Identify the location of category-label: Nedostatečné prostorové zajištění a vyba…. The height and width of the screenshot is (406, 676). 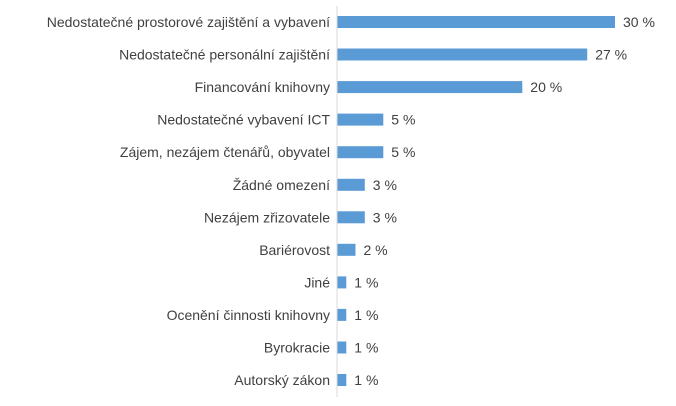
(188, 22).